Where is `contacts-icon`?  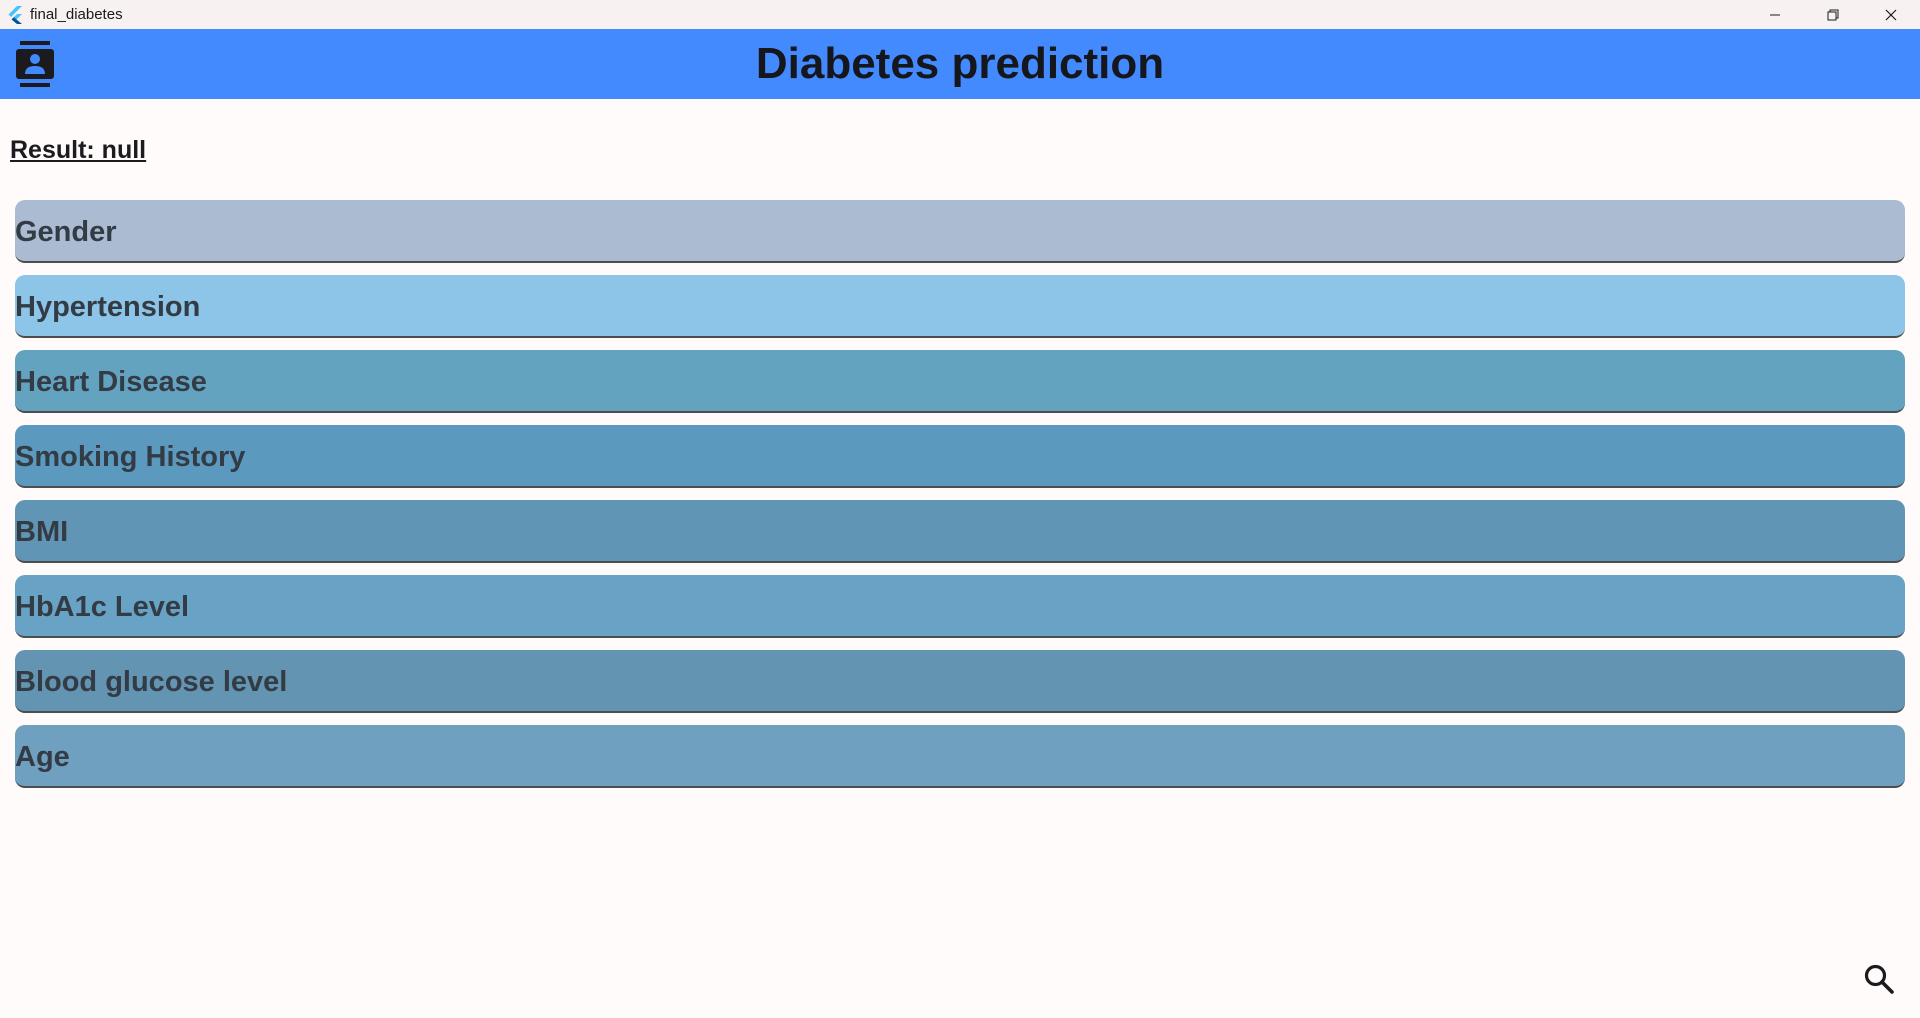 contacts-icon is located at coordinates (35, 64).